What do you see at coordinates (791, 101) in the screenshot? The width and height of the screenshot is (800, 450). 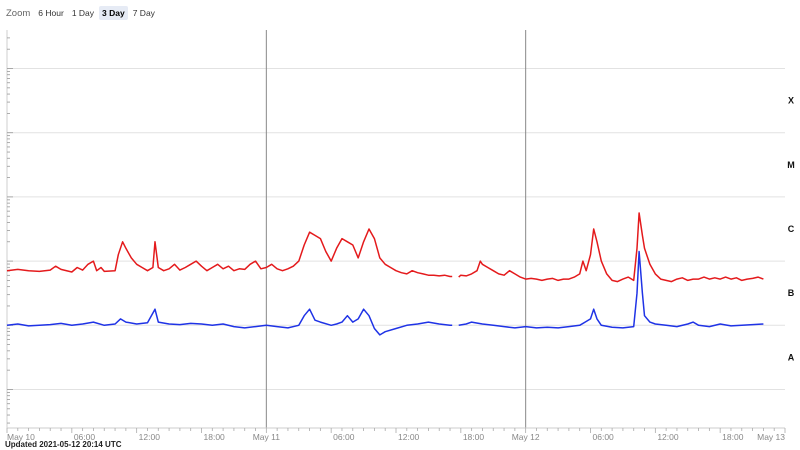 I see `class-label: X` at bounding box center [791, 101].